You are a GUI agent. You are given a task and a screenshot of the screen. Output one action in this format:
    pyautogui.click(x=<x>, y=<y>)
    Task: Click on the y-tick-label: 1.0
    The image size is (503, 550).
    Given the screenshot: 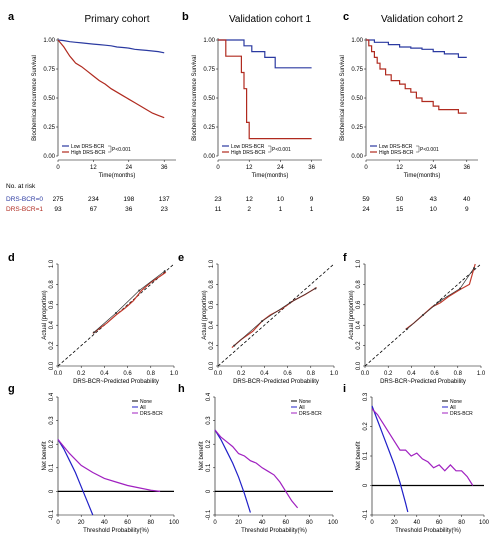 What is the action you would take?
    pyautogui.click(x=212, y=263)
    